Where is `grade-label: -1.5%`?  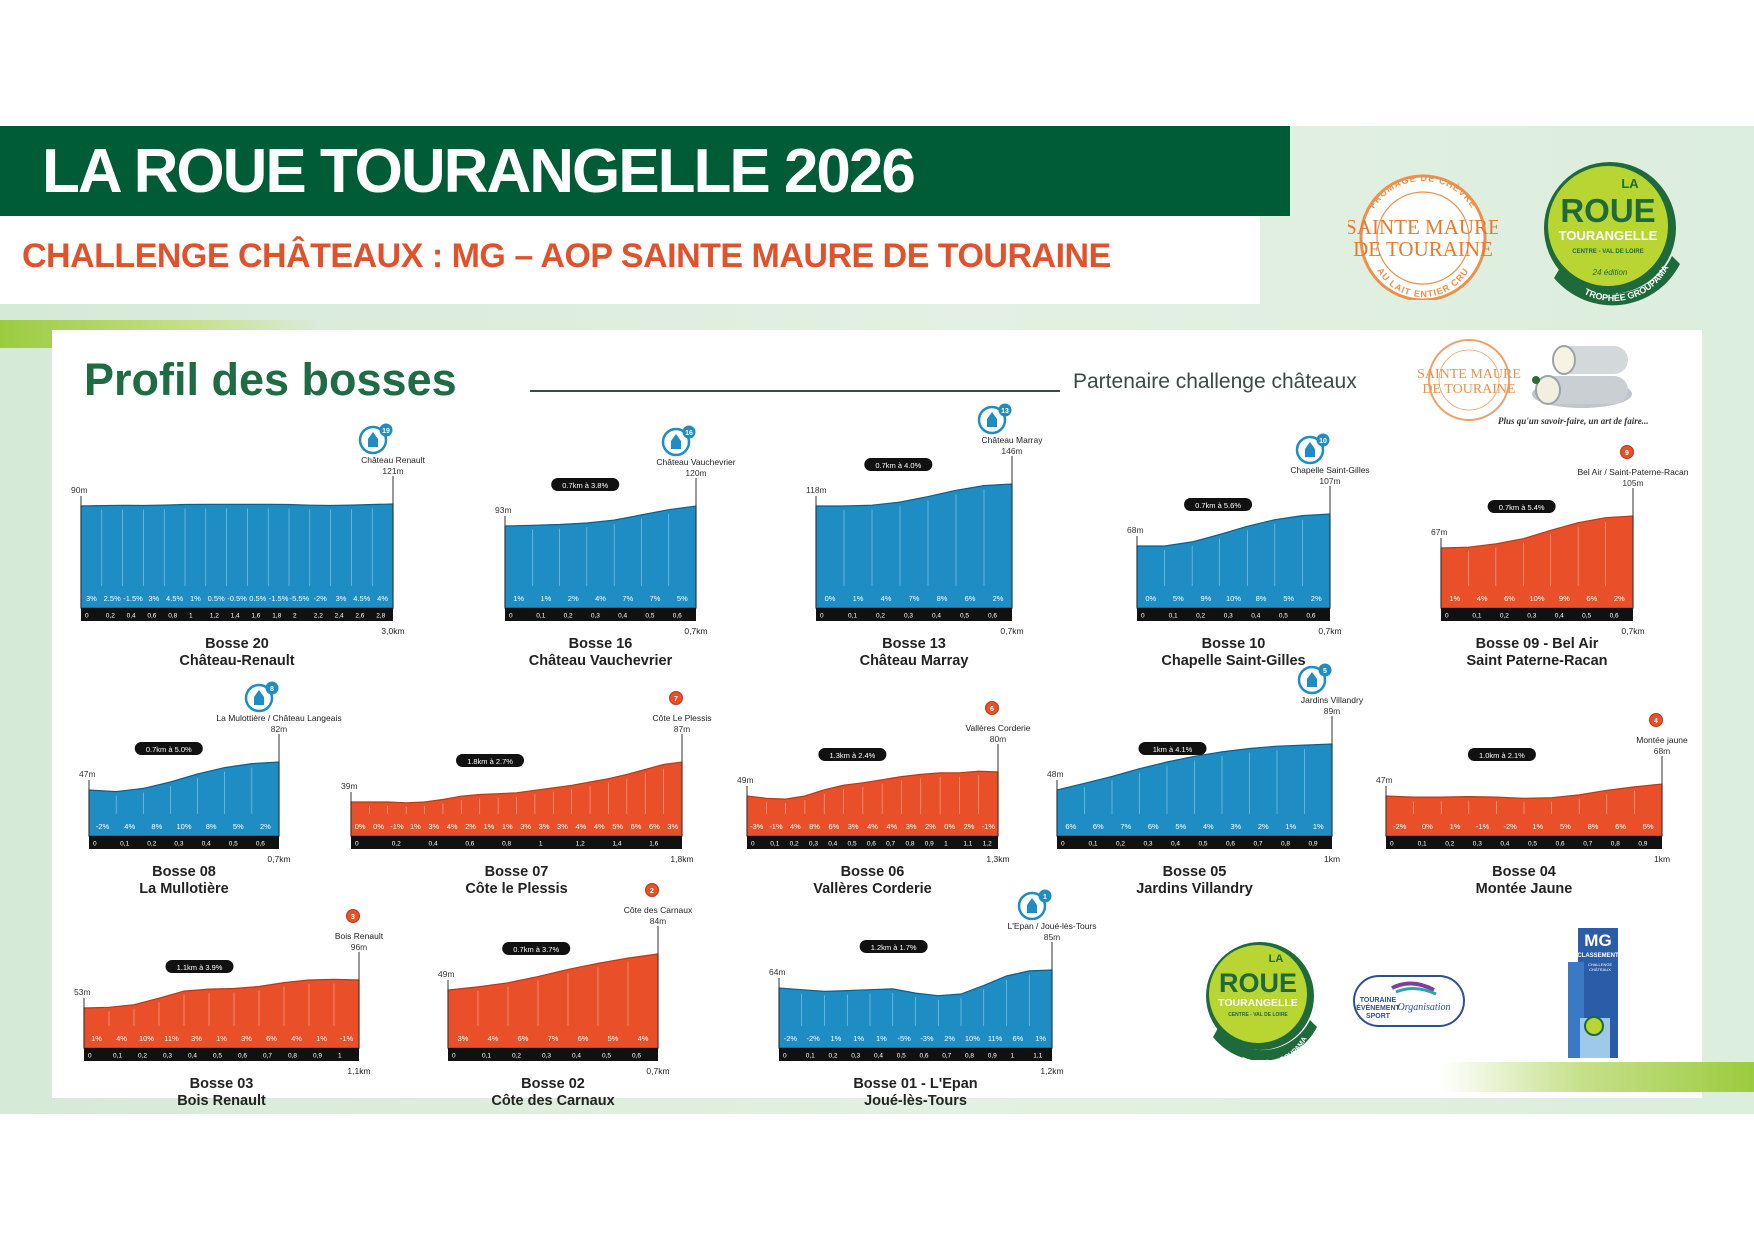
grade-label: -1.5% is located at coordinates (133, 598).